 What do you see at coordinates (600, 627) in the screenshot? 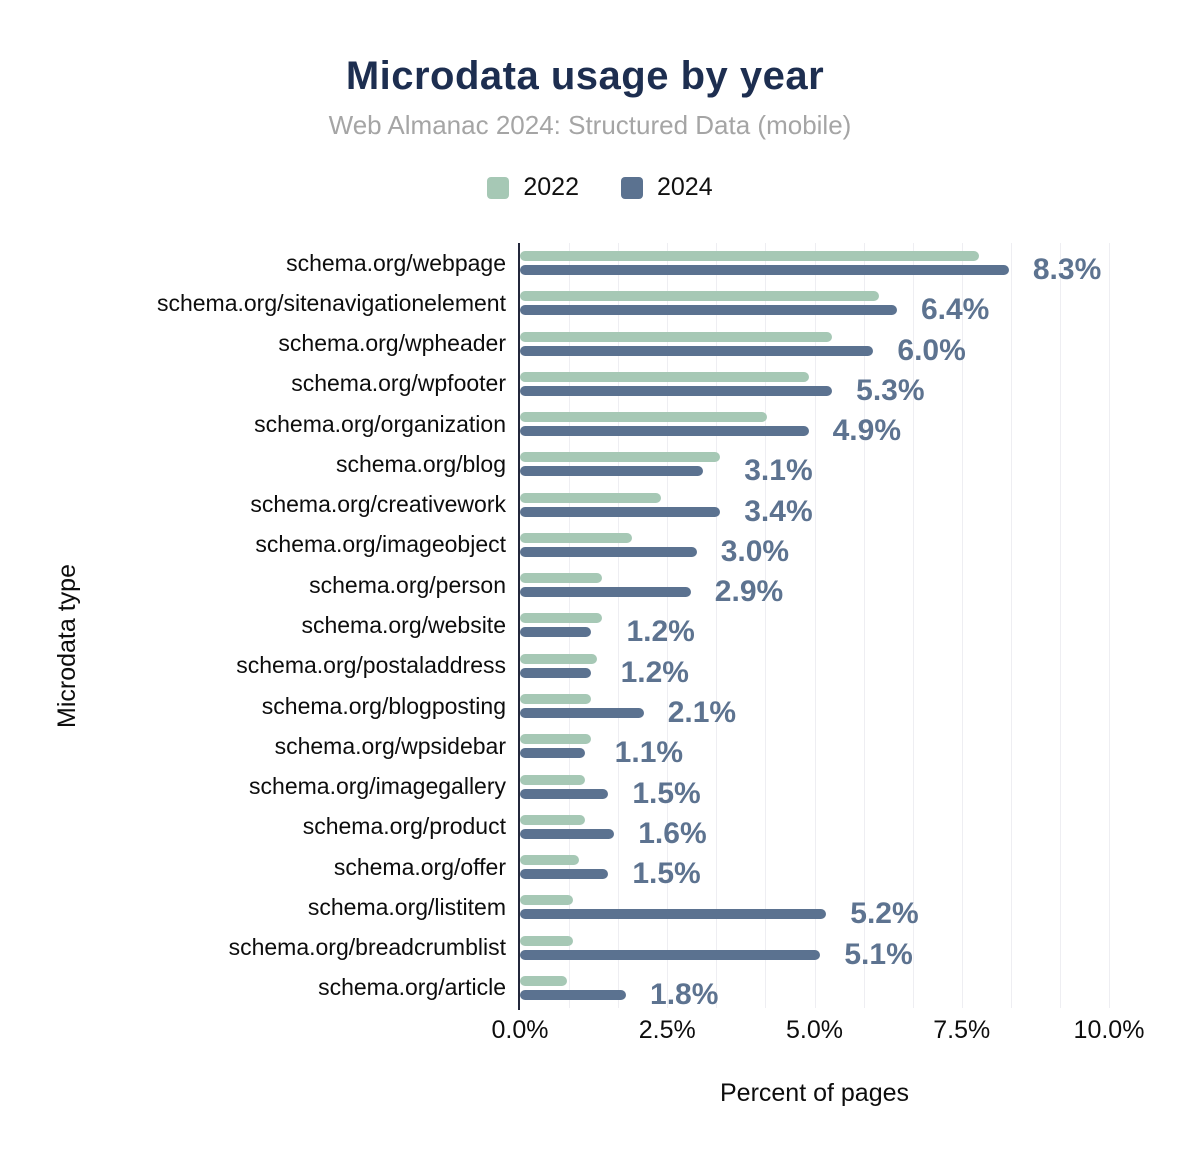
I see `chart-row: schema.org/website 1.2%` at bounding box center [600, 627].